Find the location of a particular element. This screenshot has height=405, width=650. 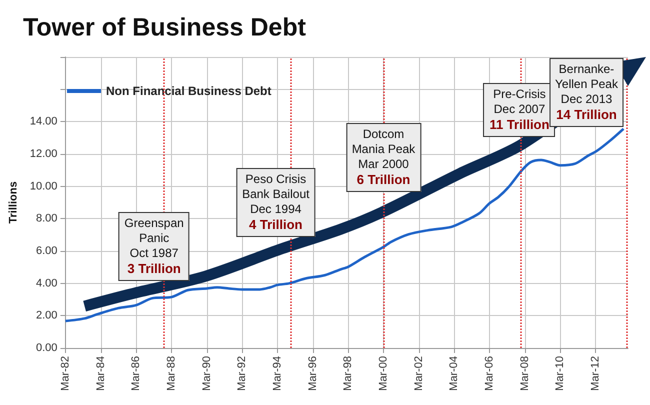

x-tick-label: Mar-92 is located at coordinates (242, 373).